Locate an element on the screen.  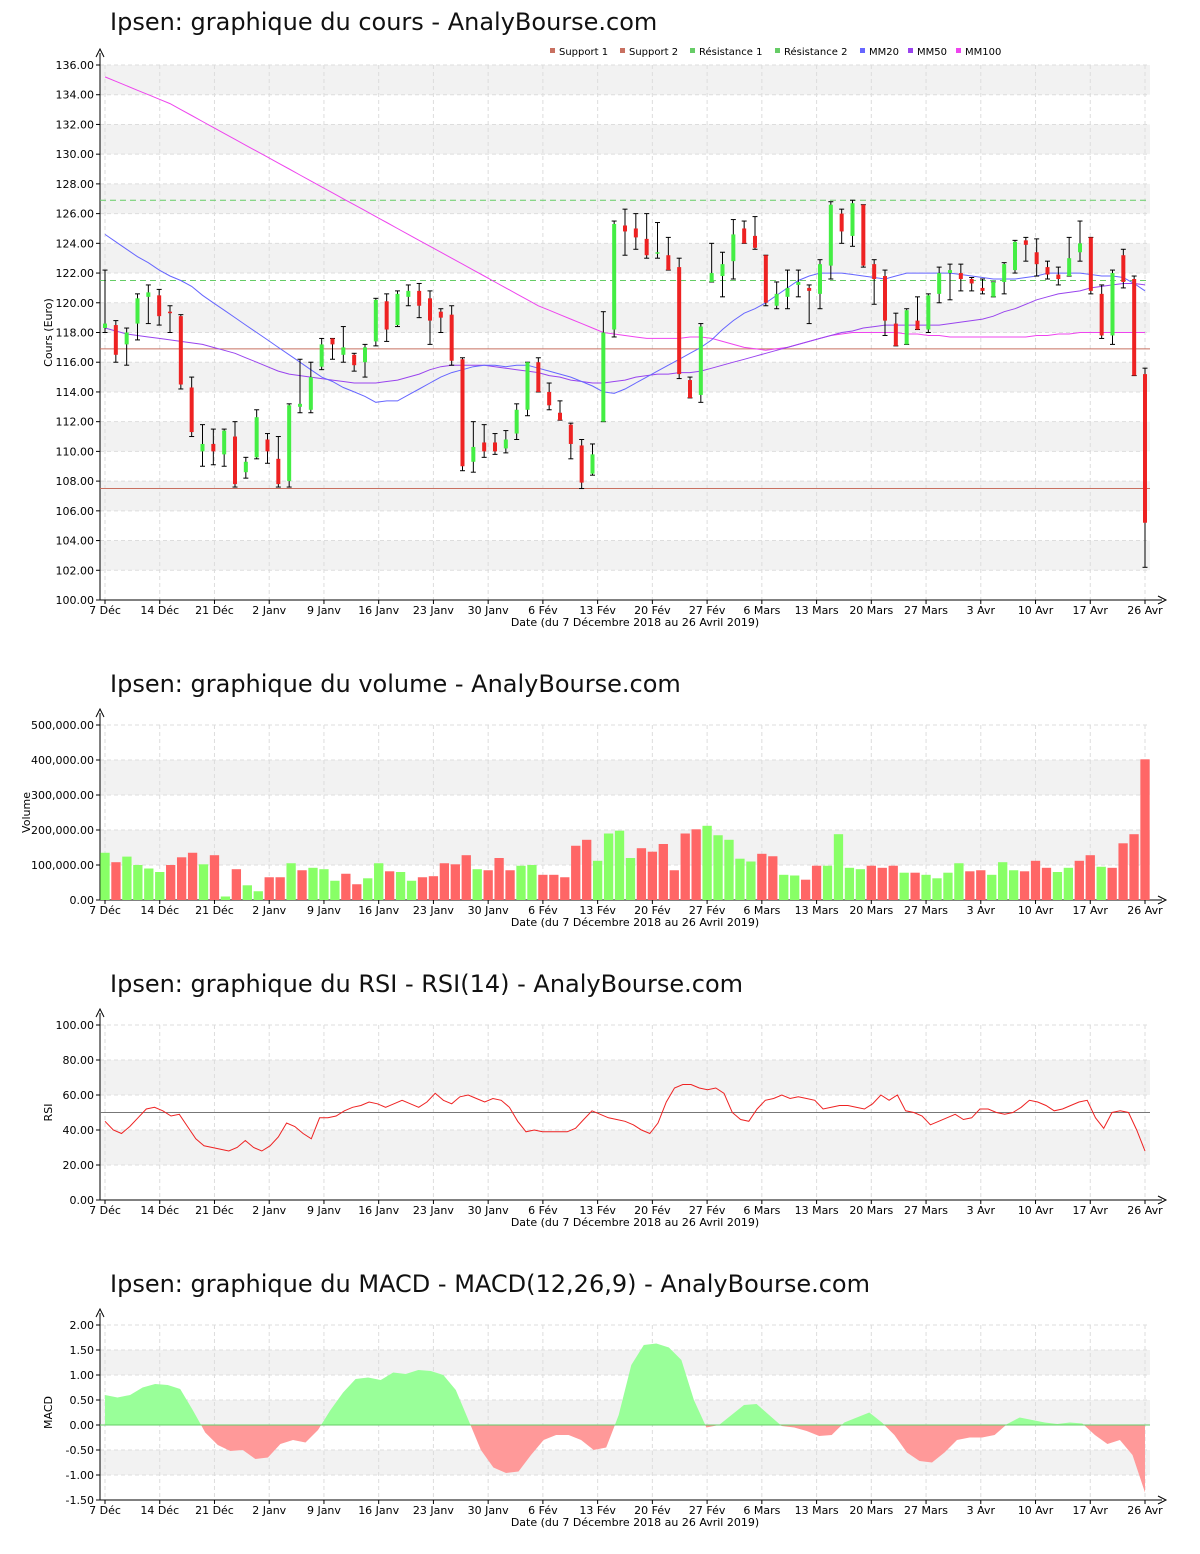
rsi-xtick-label: 17 Avr is located at coordinates (1091, 1210).